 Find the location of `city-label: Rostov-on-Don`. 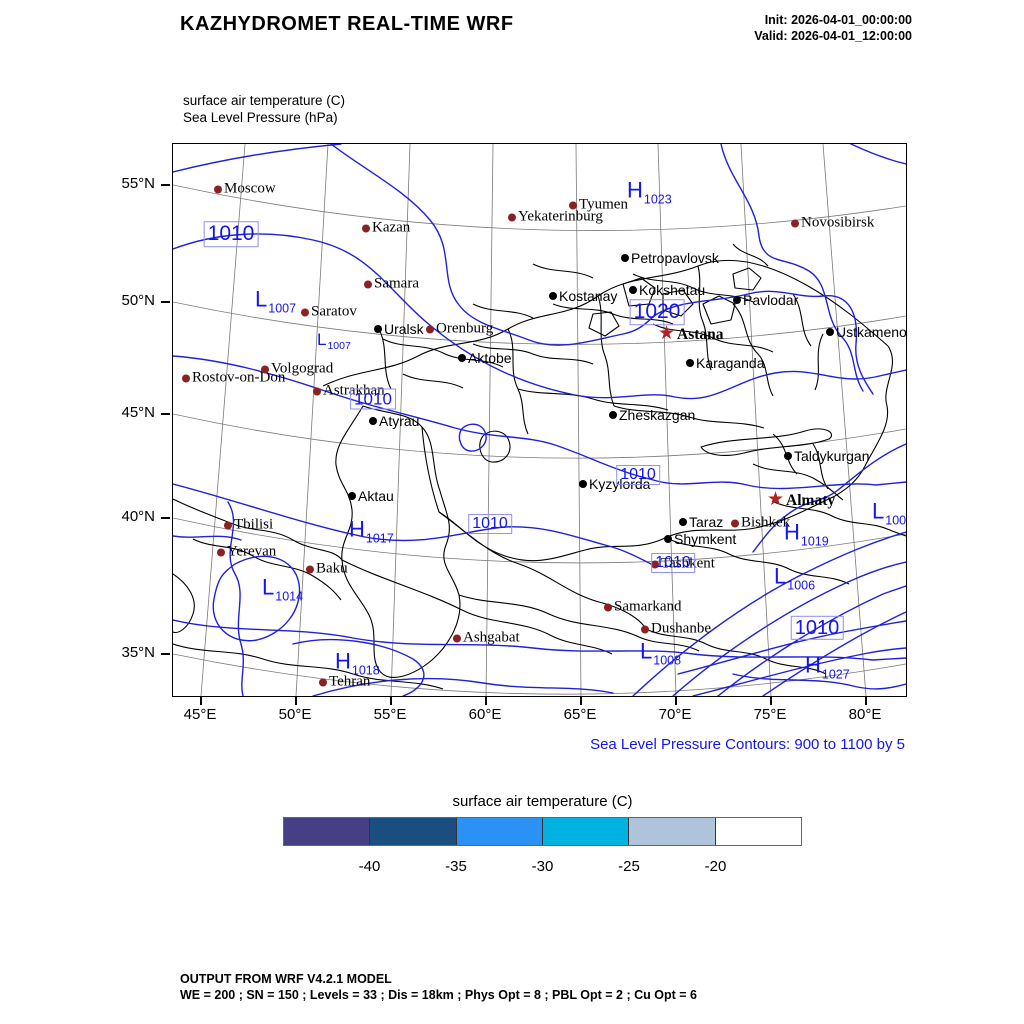

city-label: Rostov-on-Don is located at coordinates (239, 377).